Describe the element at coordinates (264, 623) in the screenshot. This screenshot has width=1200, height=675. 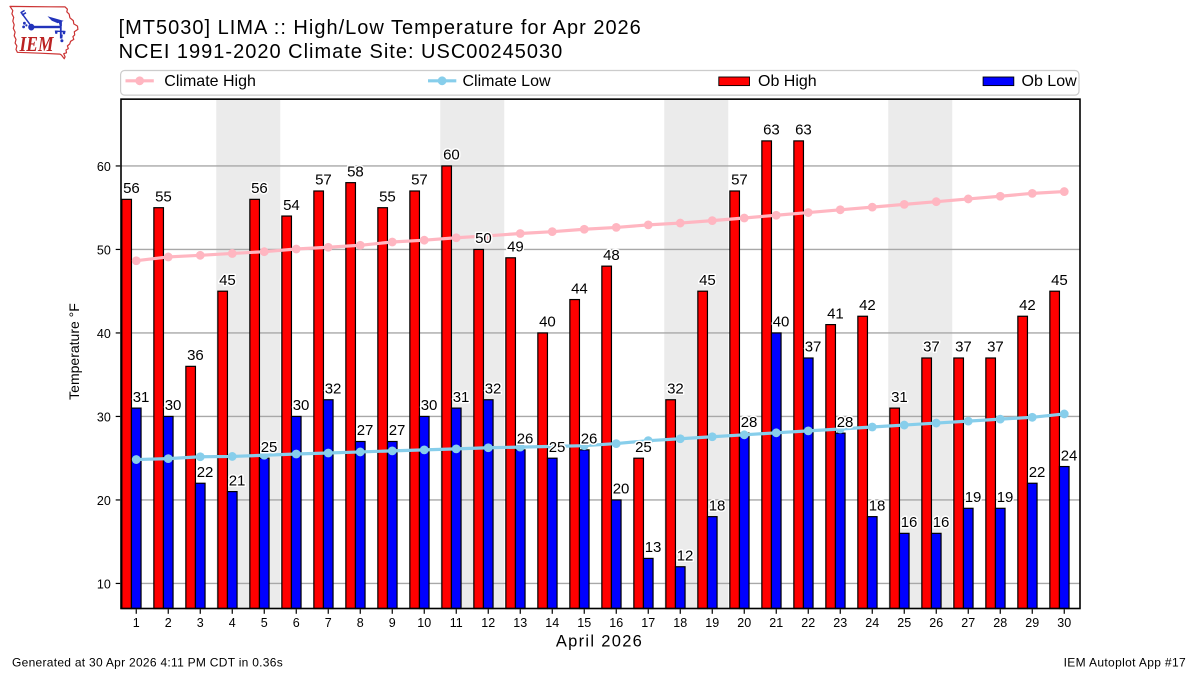
I see `svg-text: 5` at that location.